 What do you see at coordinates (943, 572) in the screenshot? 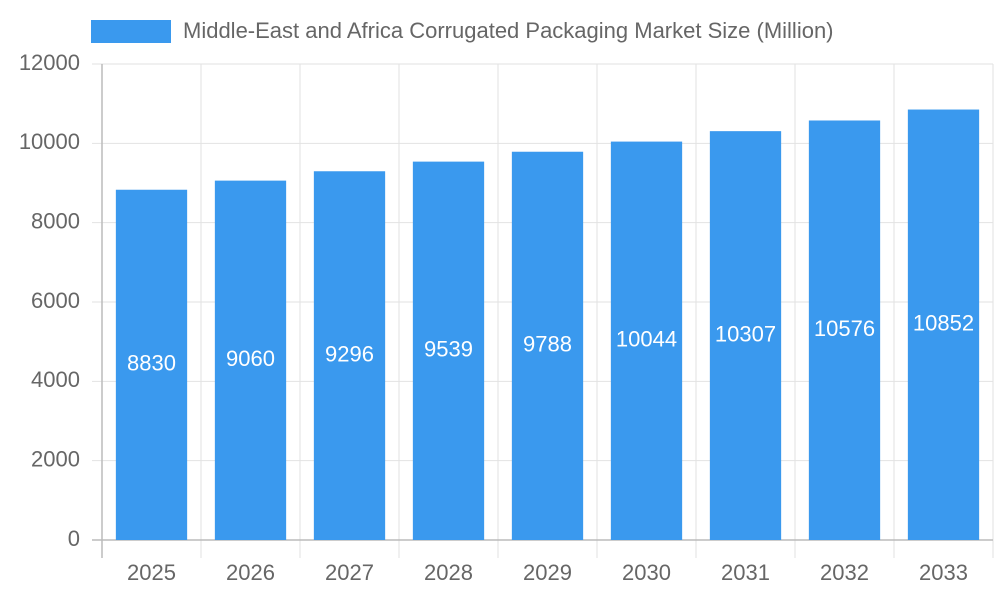
I see `x-tick-label: 2033` at bounding box center [943, 572].